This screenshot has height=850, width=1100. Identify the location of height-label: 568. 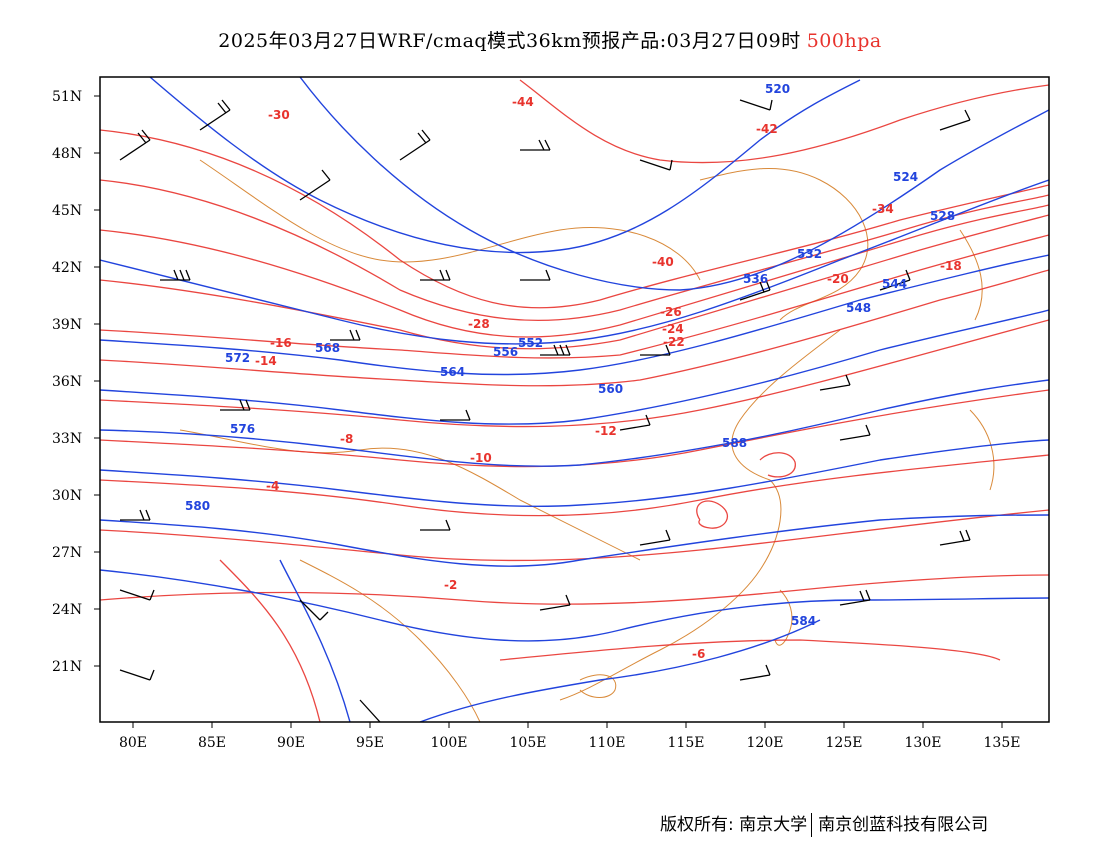
(327, 348).